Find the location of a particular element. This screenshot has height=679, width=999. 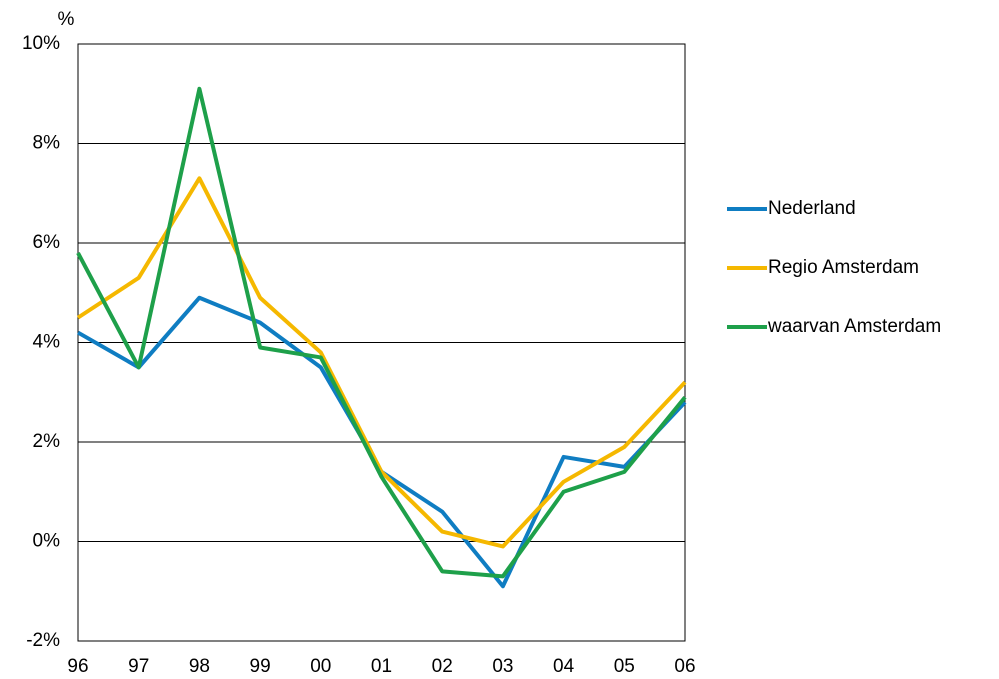

x-tick-label: 03 is located at coordinates (502, 666).